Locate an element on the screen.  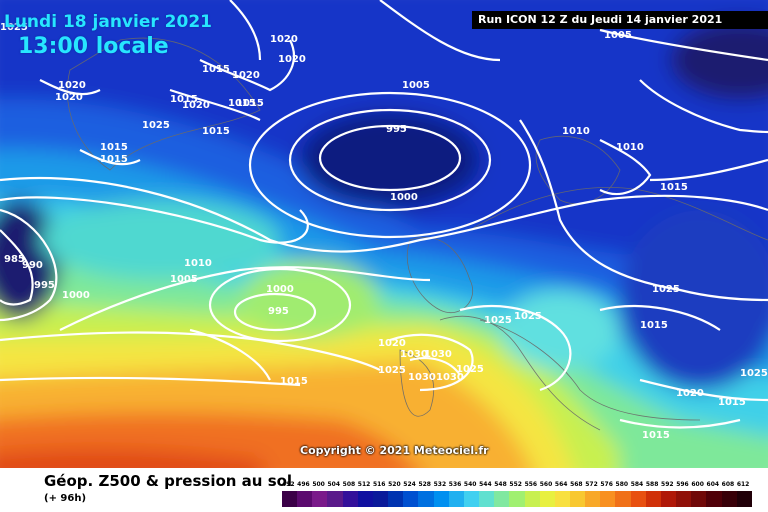
isobar-label: 990 is located at coordinates (32, 265).